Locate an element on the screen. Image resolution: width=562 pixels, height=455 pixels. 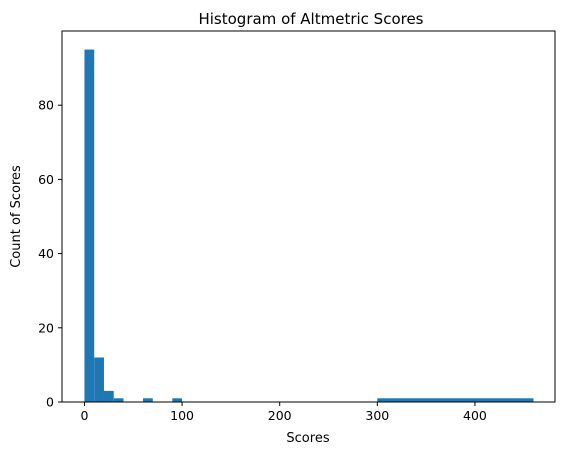
x-axis-ticks: 0 100 200 300 400 is located at coordinates (283, 412).